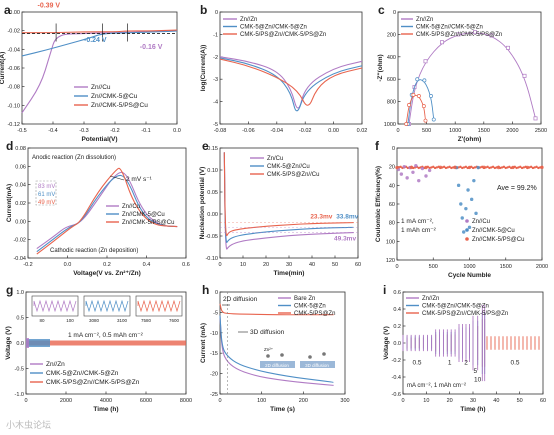 The image size is (554, 435). What do you see at coordinates (391, 103) in the screenshot?
I see `y-tick-label: 800` at bounding box center [391, 103].